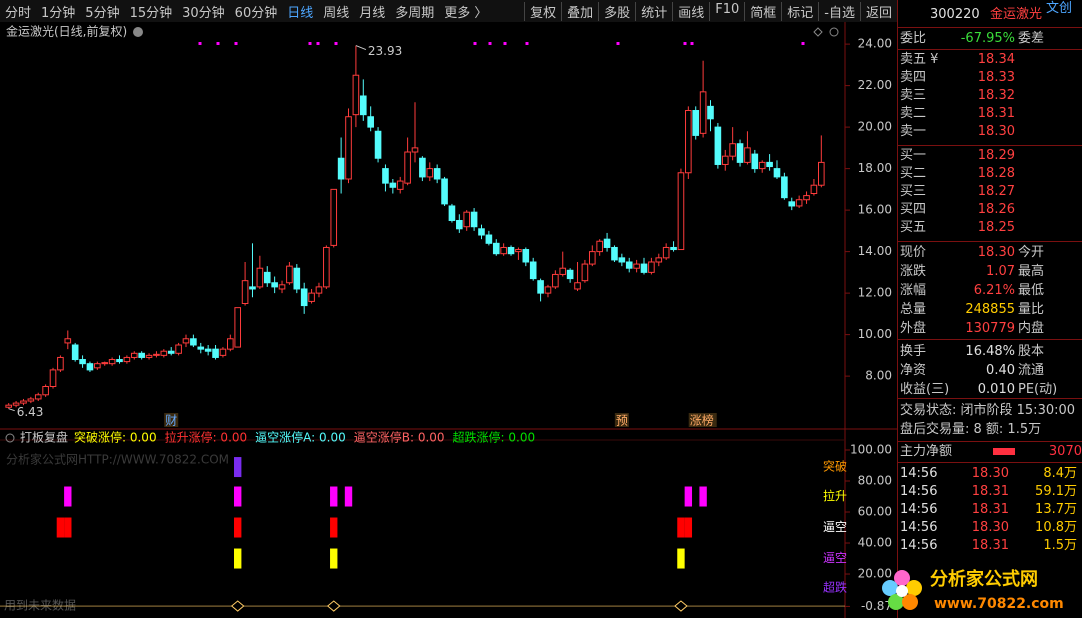  I want to click on min-pointer, so click(11, 410).